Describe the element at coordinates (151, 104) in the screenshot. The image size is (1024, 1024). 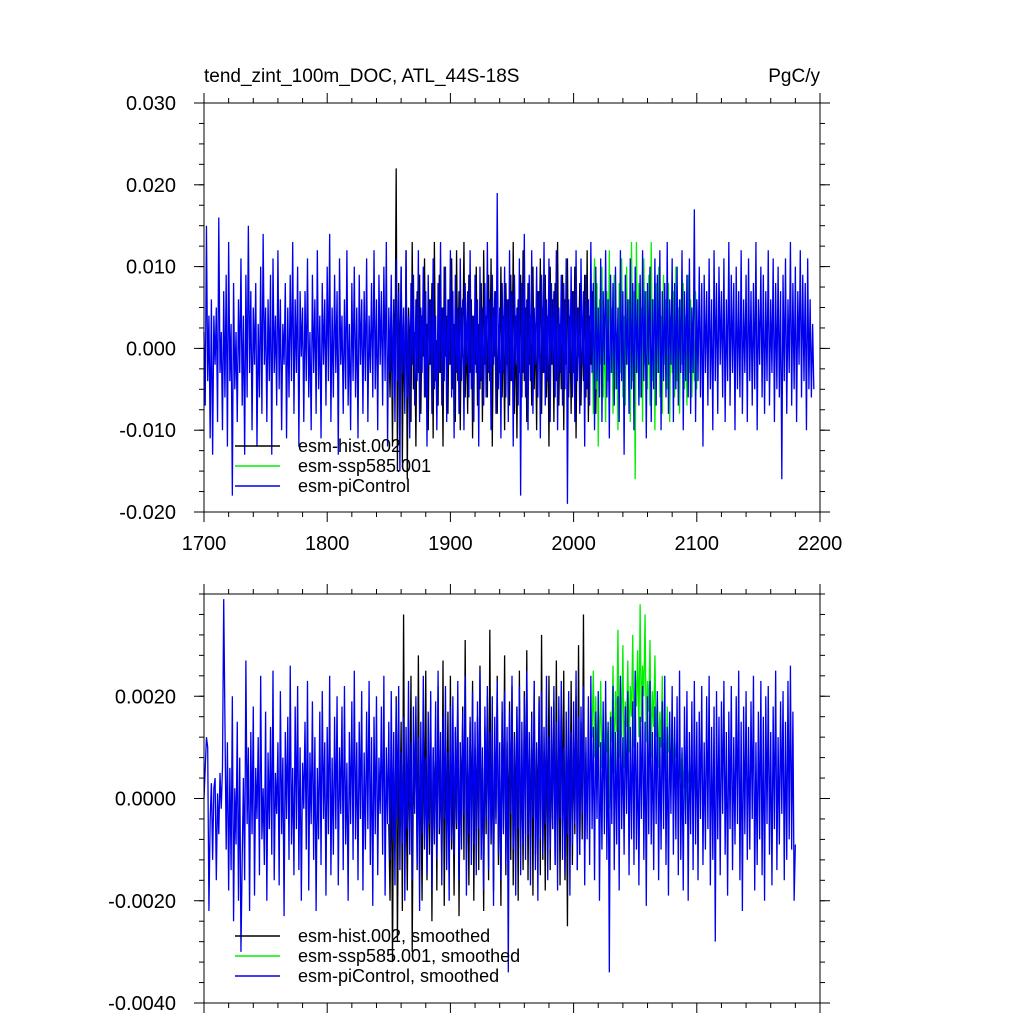
I see `y-tick-label: 0.030` at that location.